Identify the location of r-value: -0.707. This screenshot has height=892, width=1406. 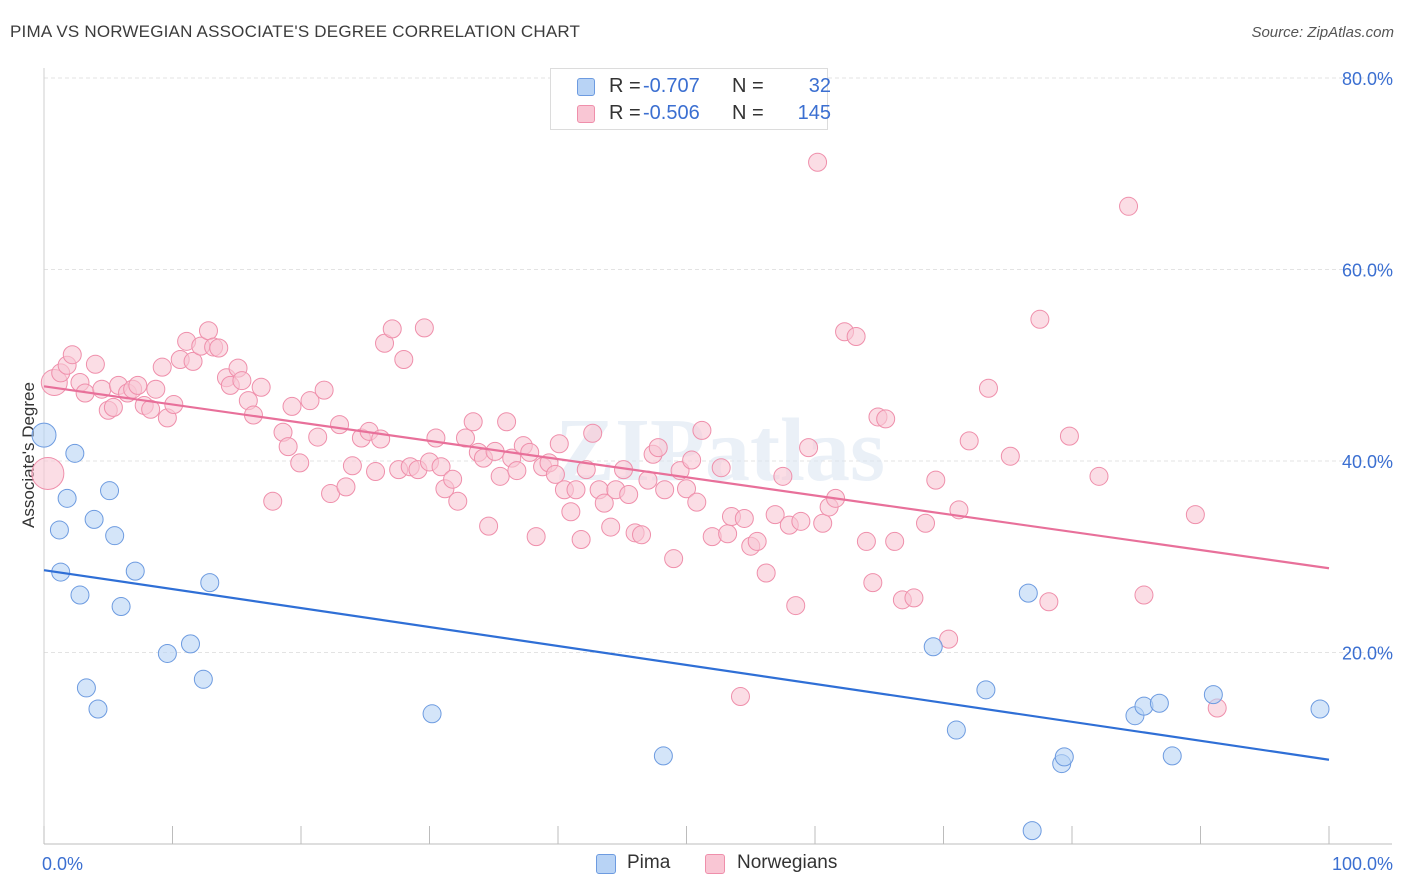
(671, 86).